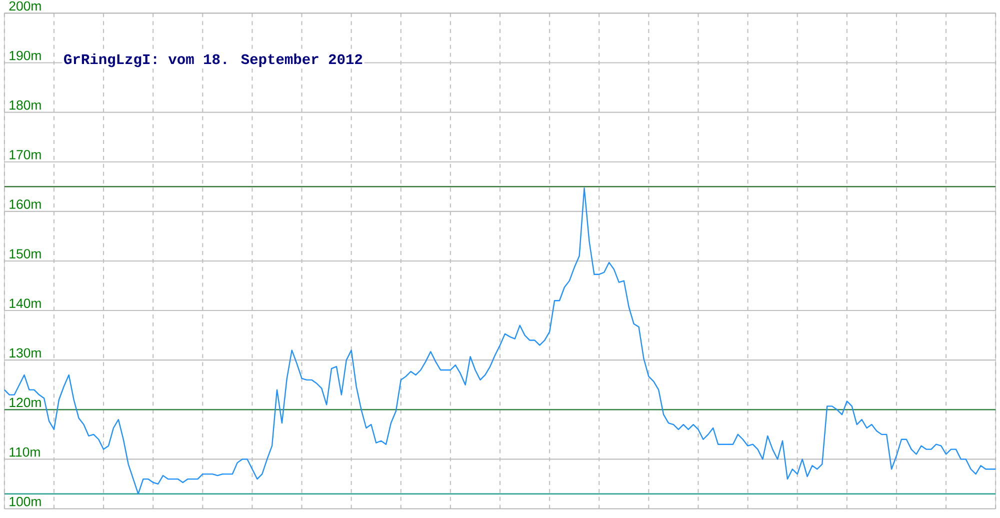 Image resolution: width=1000 pixels, height=518 pixels. What do you see at coordinates (25, 204) in the screenshot?
I see `y-tick-label: 160m` at bounding box center [25, 204].